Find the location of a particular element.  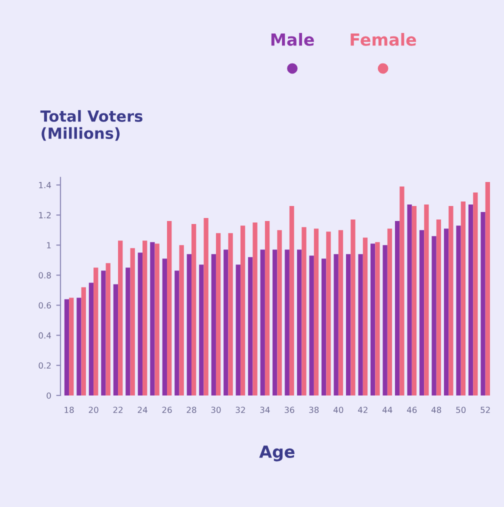

x-tick-label: 50 is located at coordinates (461, 410).